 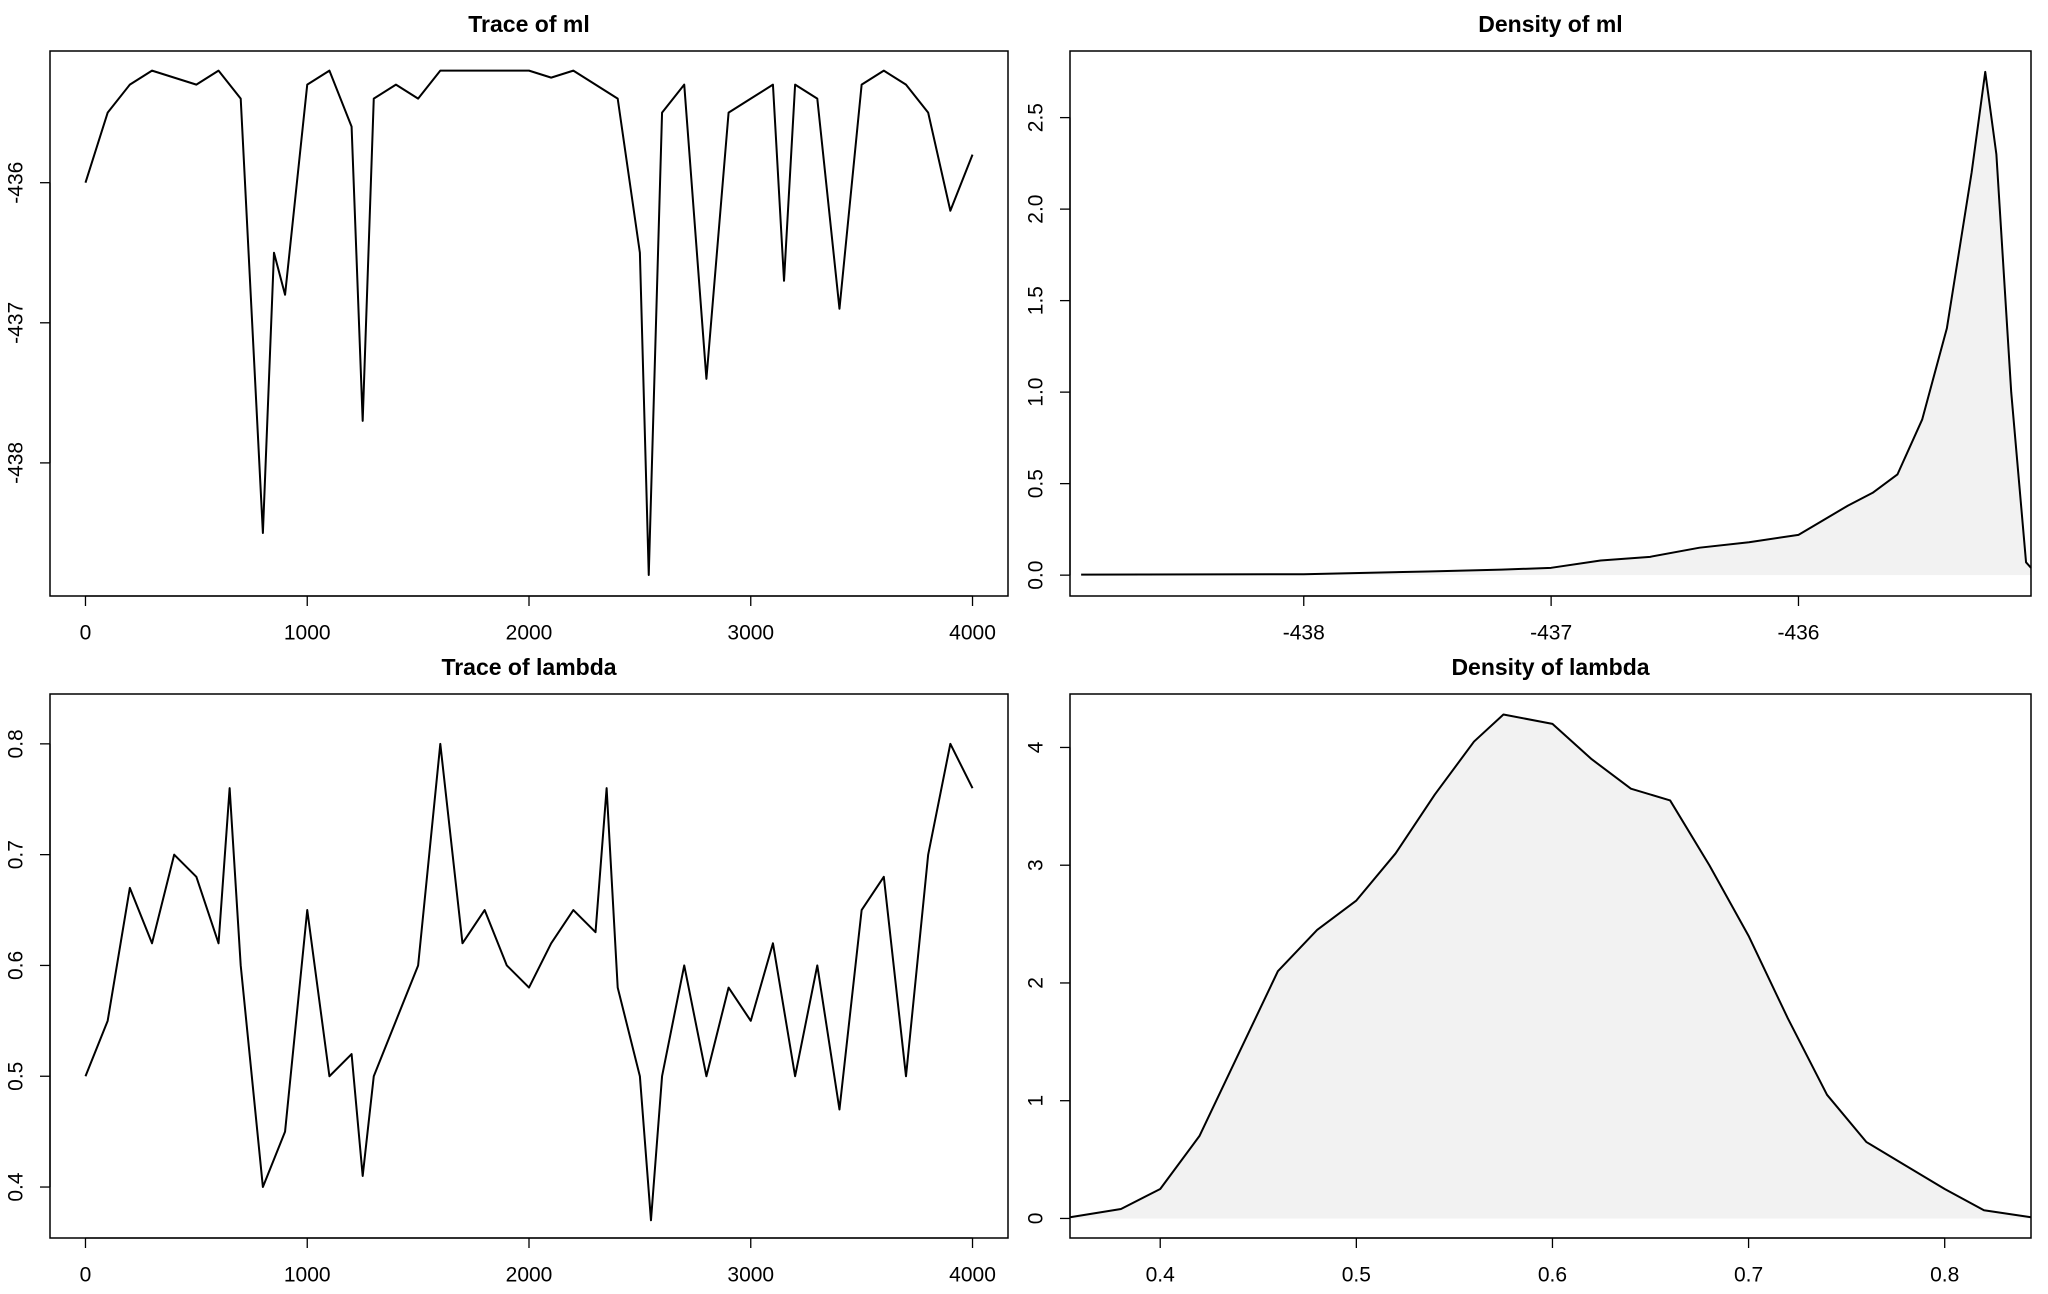 I want to click on x-tick-label: -437, so click(x=1551, y=633).